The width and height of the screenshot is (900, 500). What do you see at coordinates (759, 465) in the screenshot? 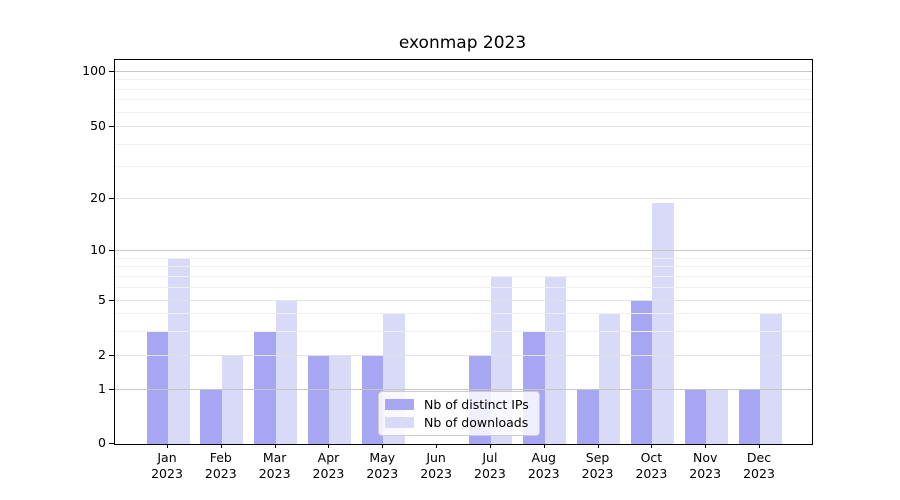
I see `x-axis-tick-label-dec: Dec 2023` at bounding box center [759, 465].